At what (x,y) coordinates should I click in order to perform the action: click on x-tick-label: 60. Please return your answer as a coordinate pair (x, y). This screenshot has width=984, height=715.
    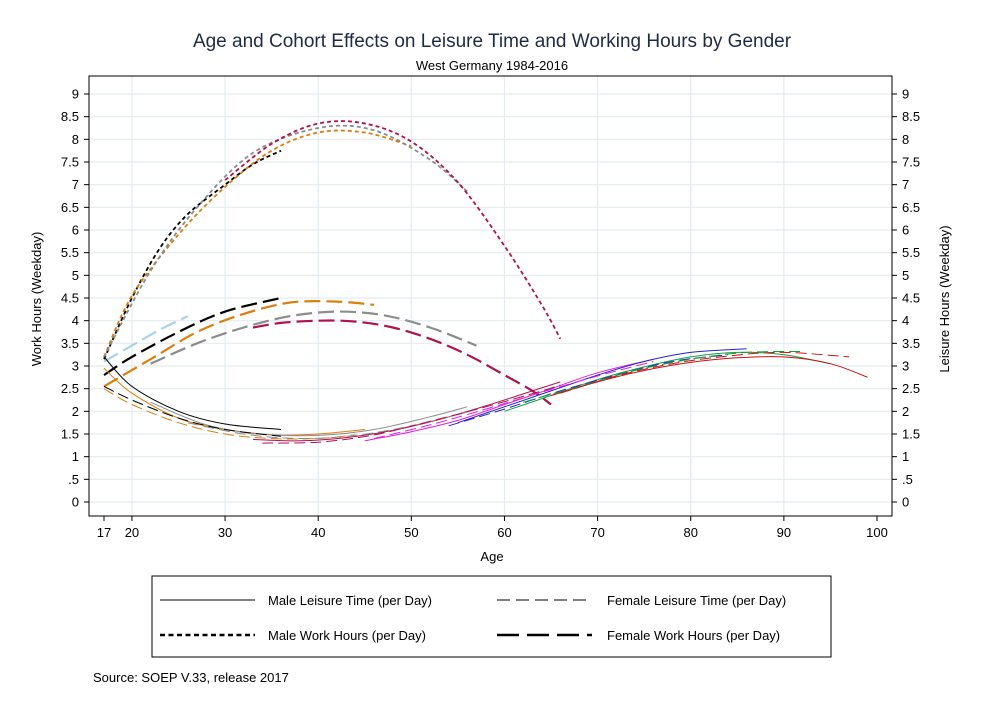
    Looking at the image, I should click on (504, 532).